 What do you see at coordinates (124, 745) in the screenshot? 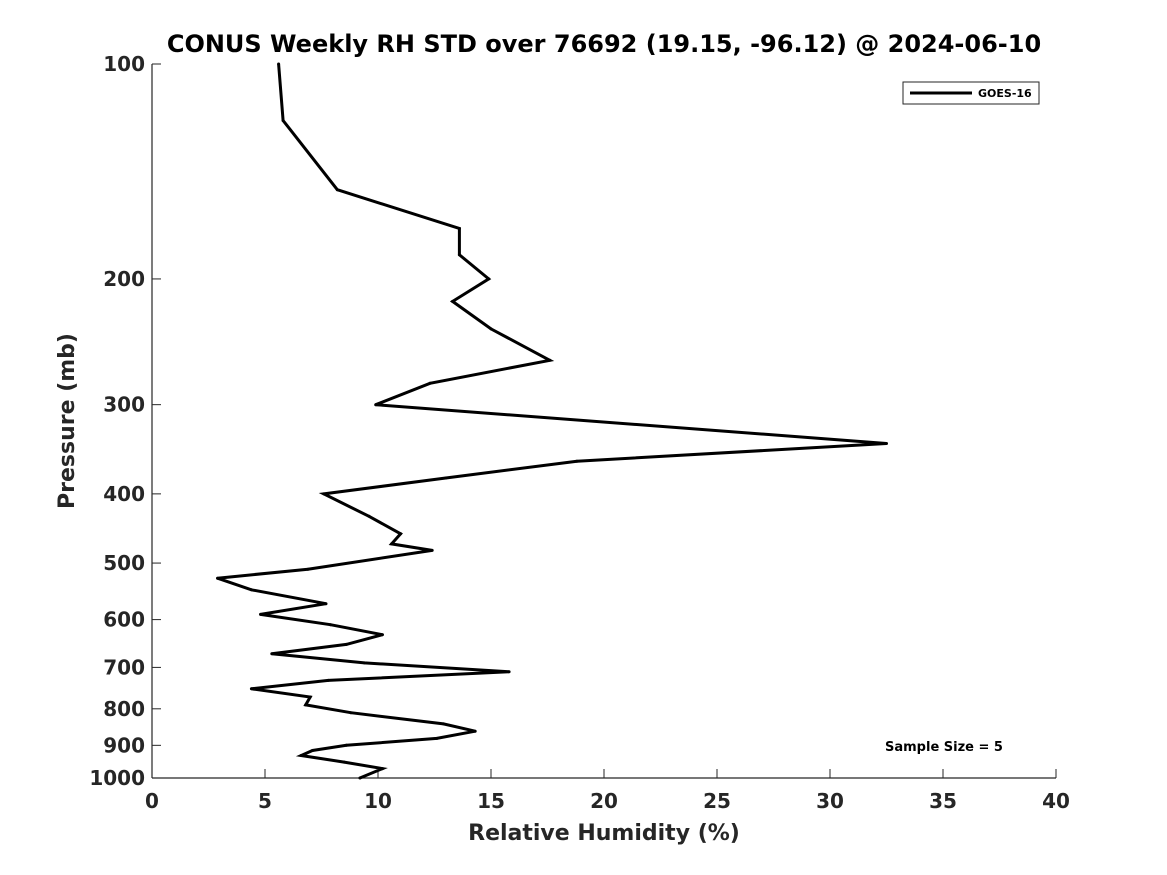
I see `y-tick-label: 900` at bounding box center [124, 745].